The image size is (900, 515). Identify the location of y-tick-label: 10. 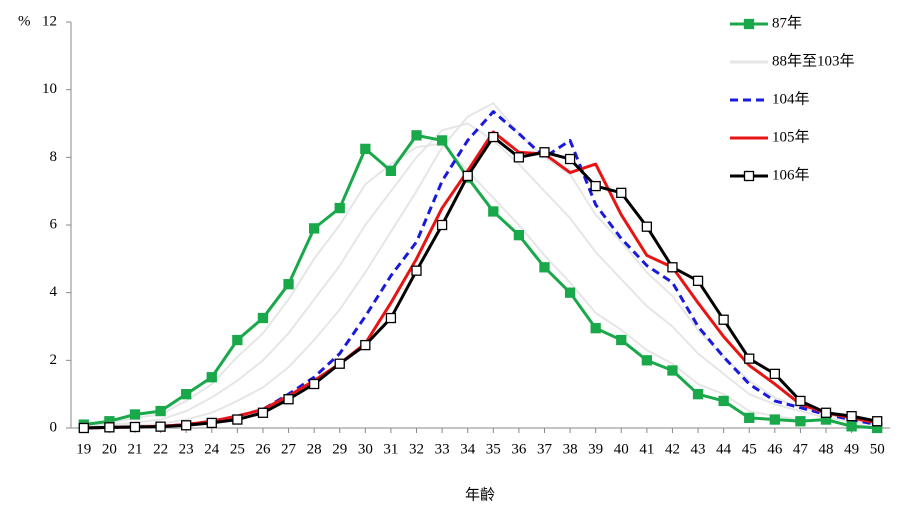
(49, 89).